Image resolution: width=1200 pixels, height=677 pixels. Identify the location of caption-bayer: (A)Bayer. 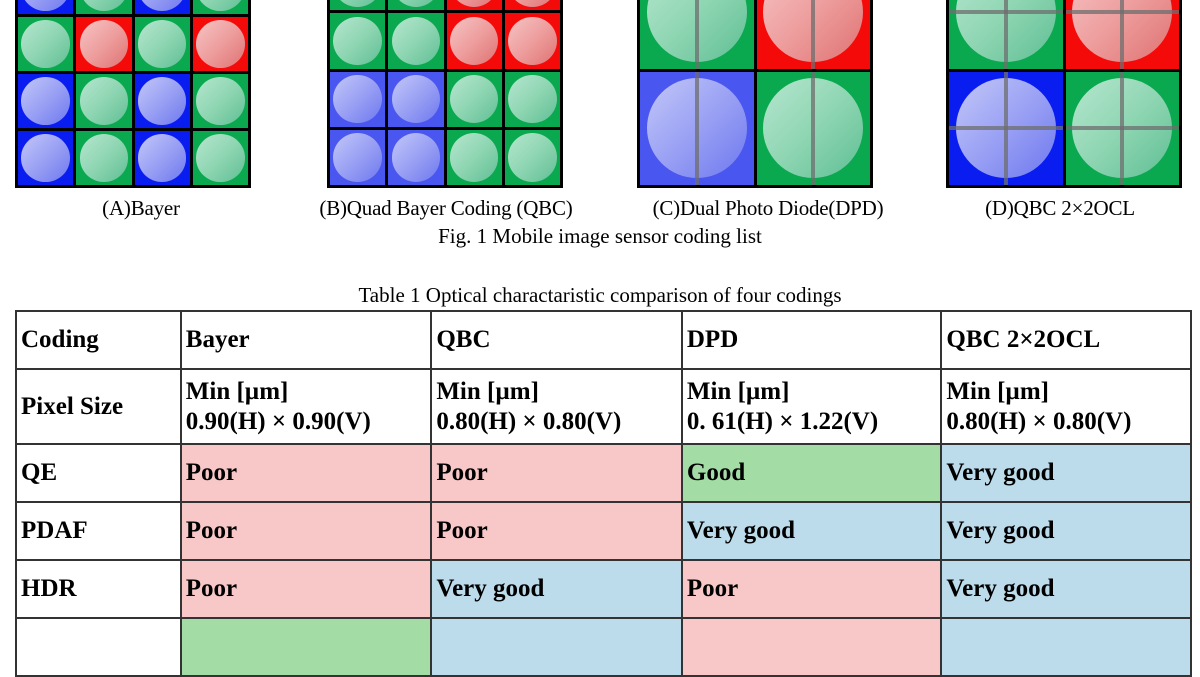
(141, 208).